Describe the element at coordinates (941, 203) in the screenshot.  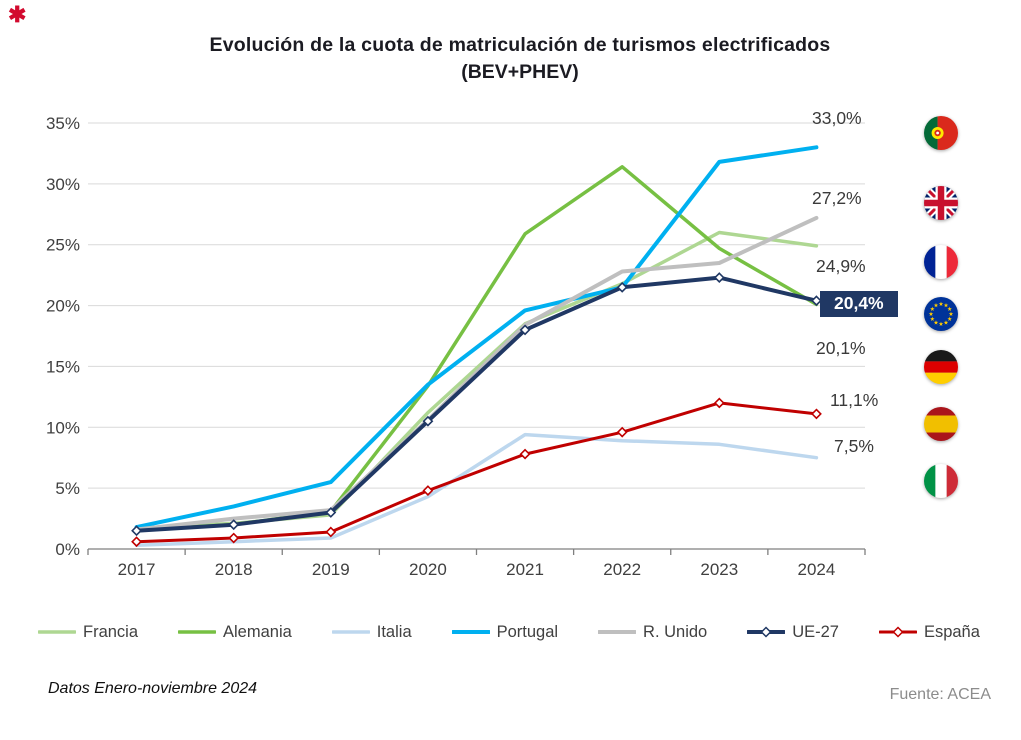
I see `flag-uk-icon` at that location.